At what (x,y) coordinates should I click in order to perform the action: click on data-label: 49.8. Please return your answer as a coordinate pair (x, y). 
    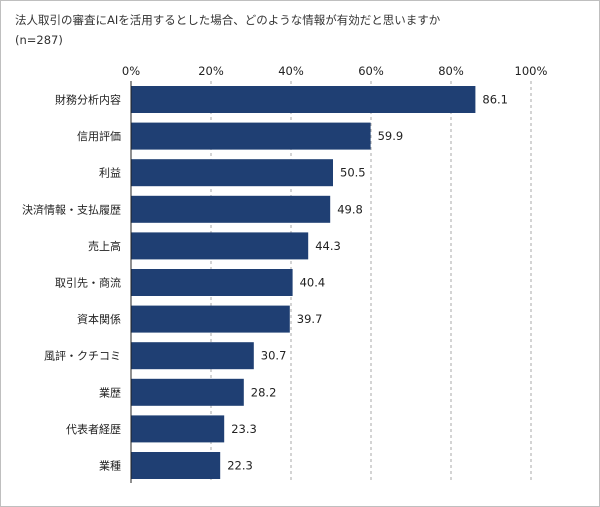
    Looking at the image, I should click on (350, 209).